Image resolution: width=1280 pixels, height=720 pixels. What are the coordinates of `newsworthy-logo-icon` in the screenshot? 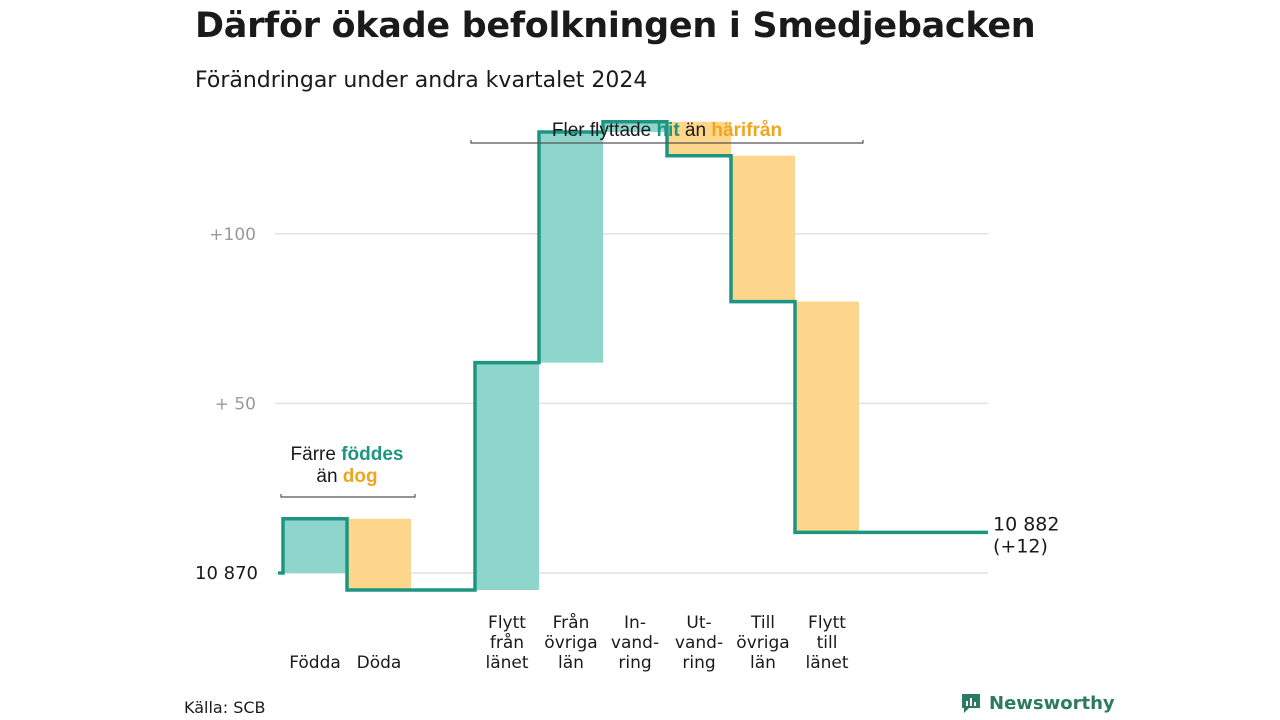 It's located at (971, 703).